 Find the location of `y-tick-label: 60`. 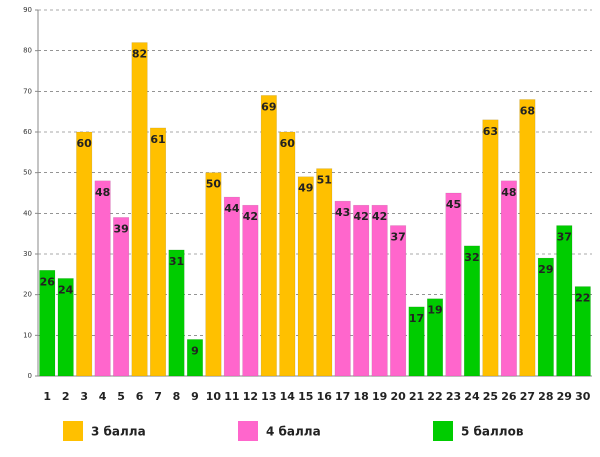

y-tick-label: 60 is located at coordinates (27, 132).